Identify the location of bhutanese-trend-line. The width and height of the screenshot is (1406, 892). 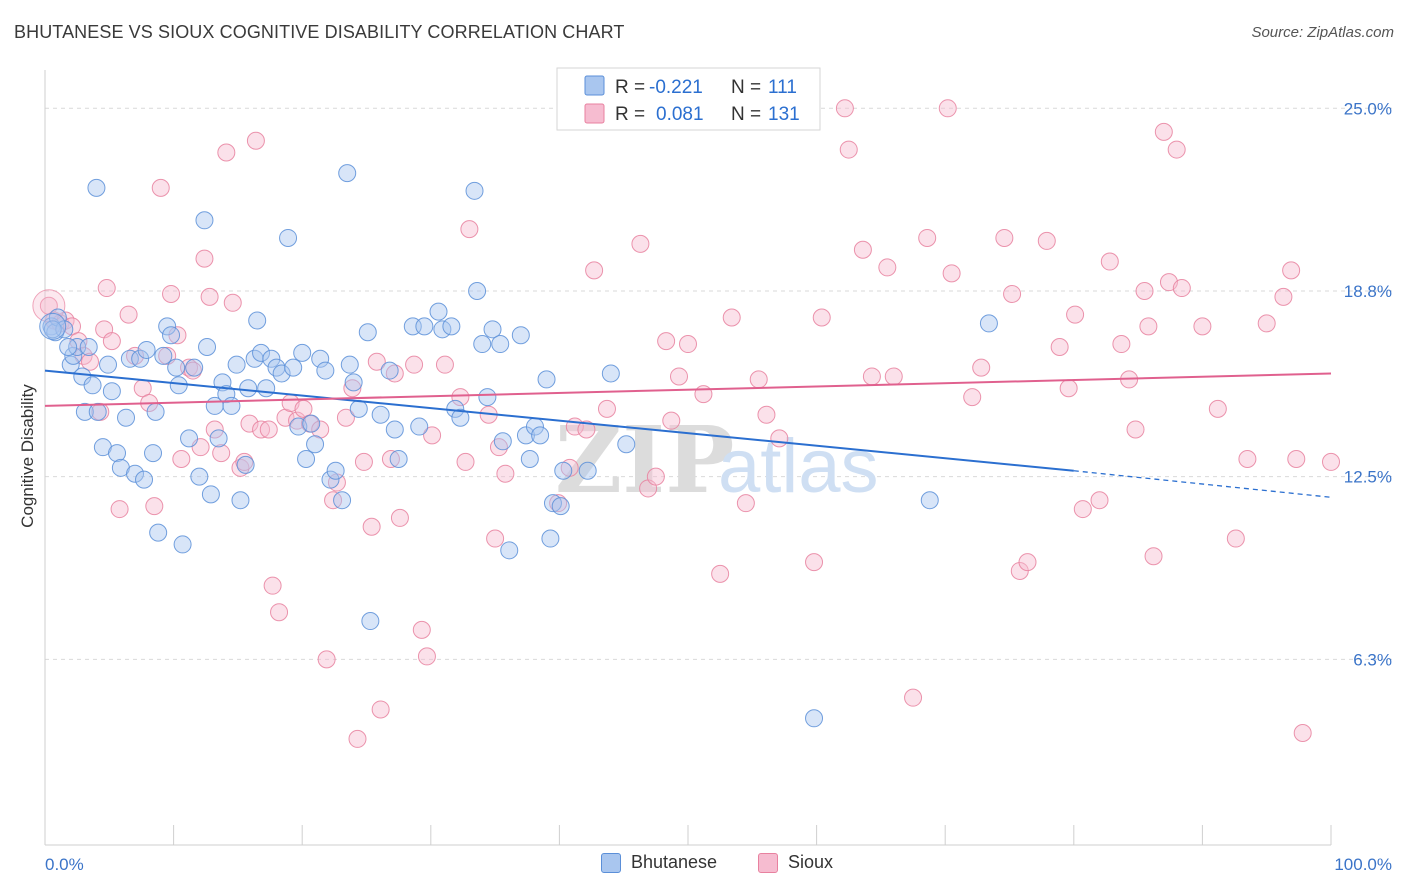
(559, 420).